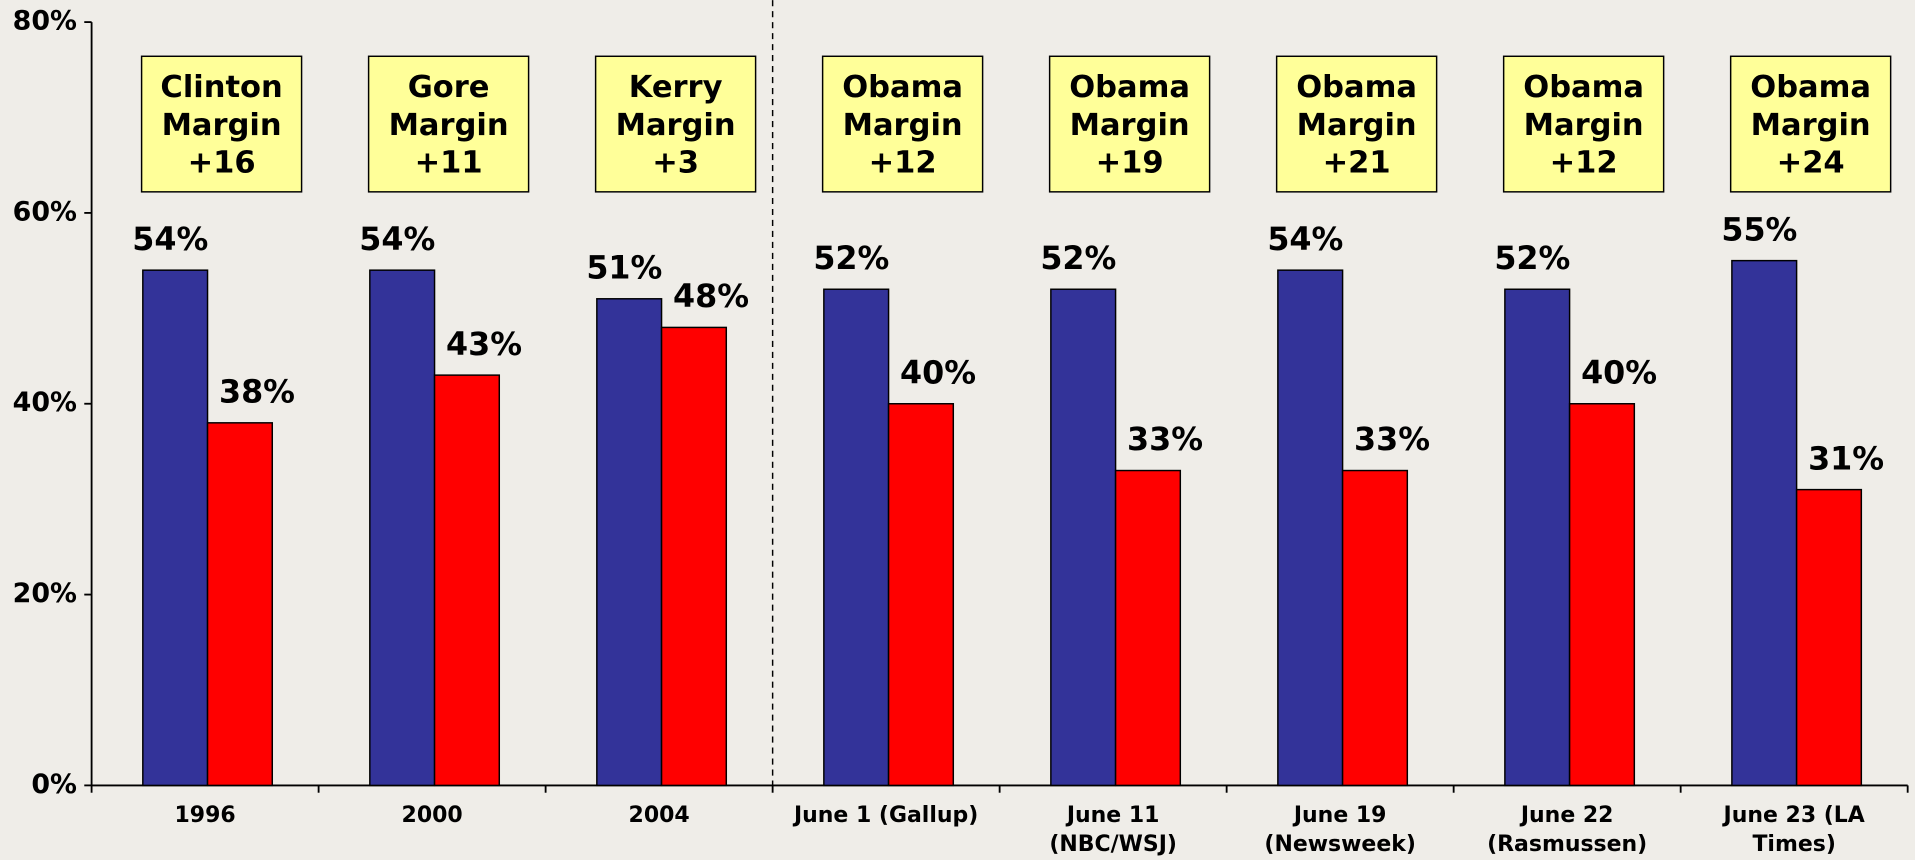 This screenshot has height=860, width=1915. Describe the element at coordinates (1846, 459) in the screenshot. I see `value-label: 31%` at that location.